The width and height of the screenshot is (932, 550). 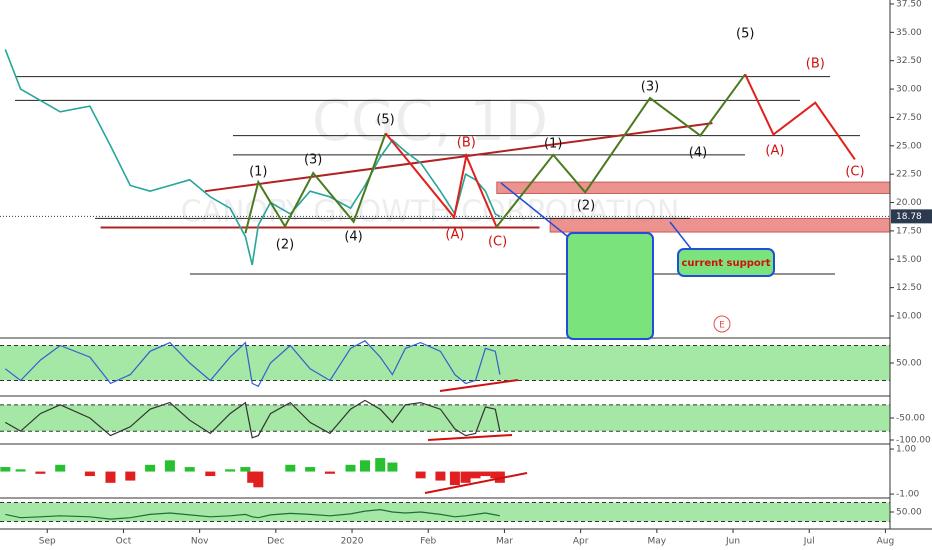 What do you see at coordinates (909, 90) in the screenshot?
I see `y-tick-label: 30.00` at bounding box center [909, 90].